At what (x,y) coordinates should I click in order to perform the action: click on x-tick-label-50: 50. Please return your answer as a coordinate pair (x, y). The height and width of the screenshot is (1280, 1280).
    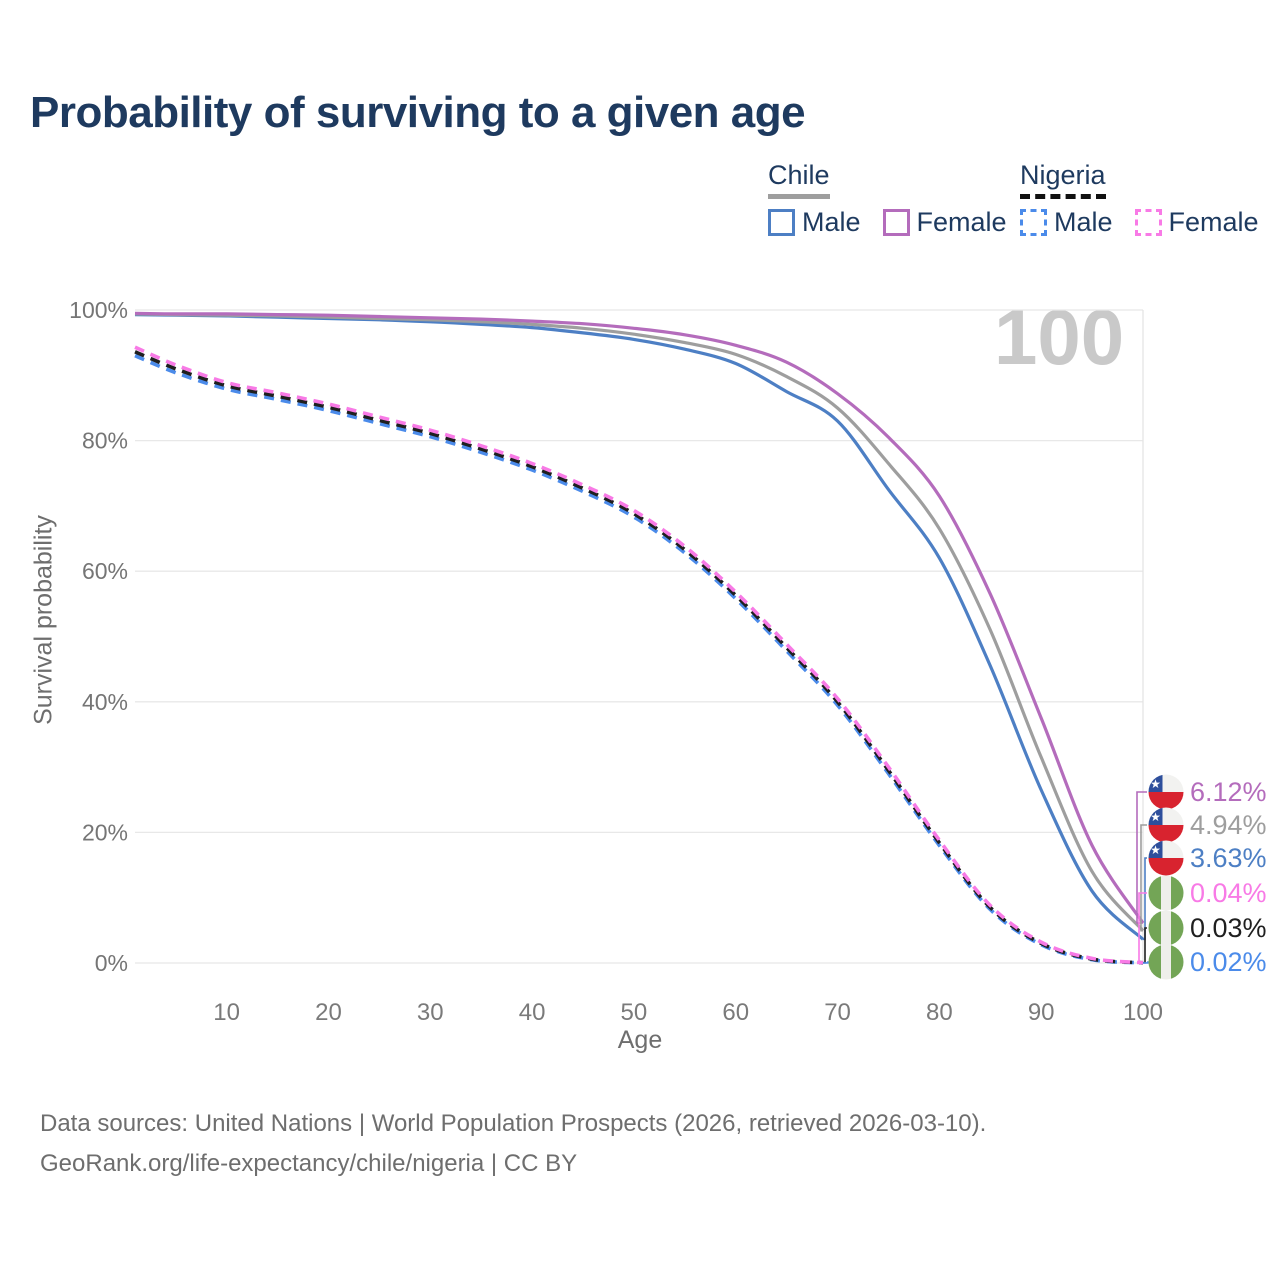
    Looking at the image, I should click on (634, 1012).